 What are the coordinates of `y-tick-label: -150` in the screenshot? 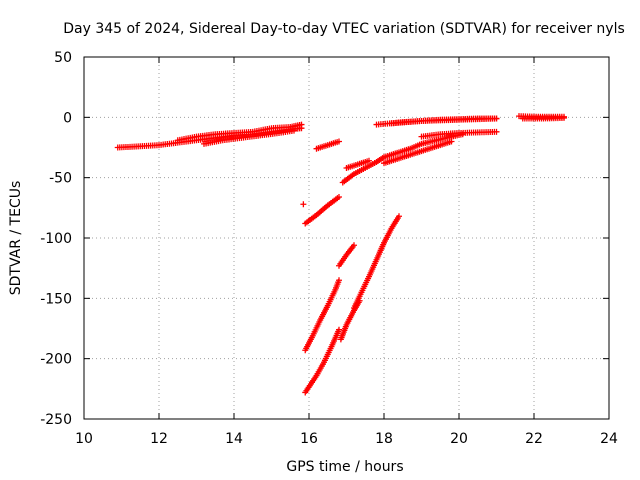 It's located at (56, 299).